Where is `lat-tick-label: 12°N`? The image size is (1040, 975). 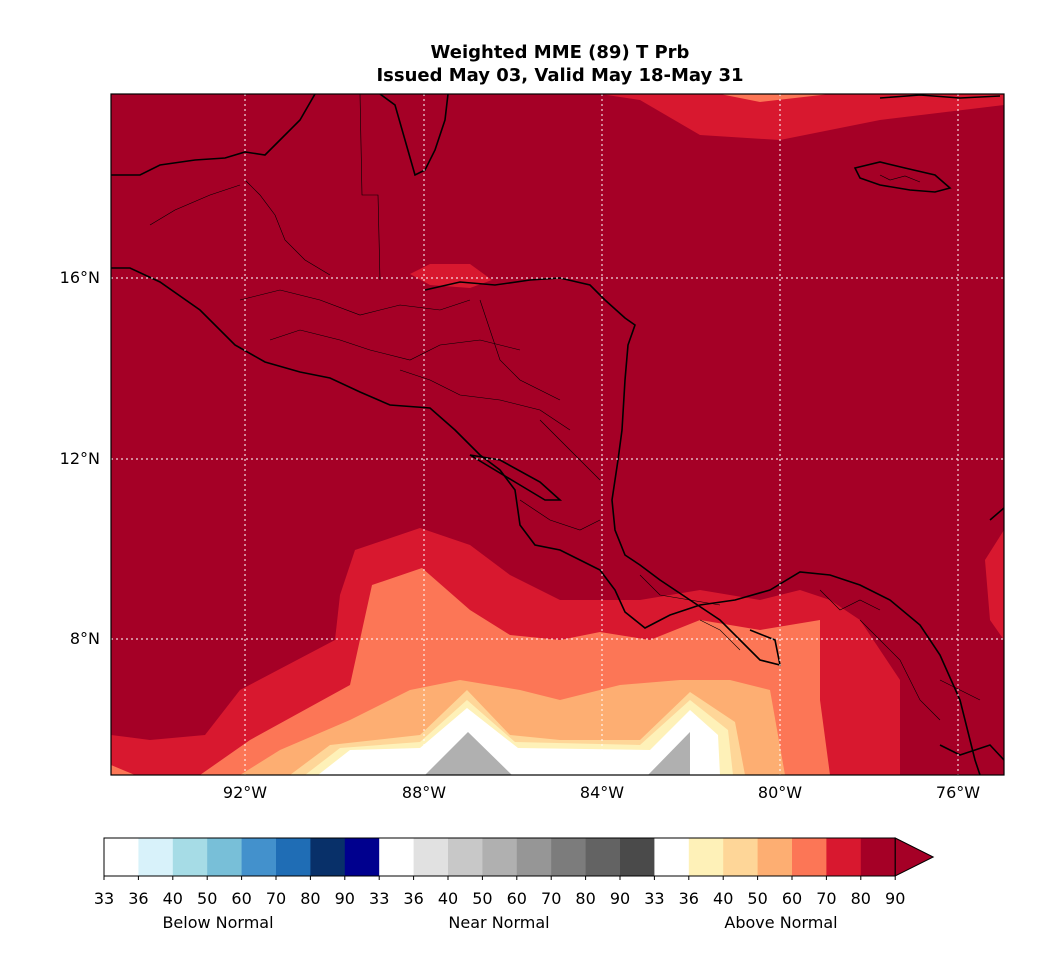
lat-tick-label: 12°N is located at coordinates (80, 458).